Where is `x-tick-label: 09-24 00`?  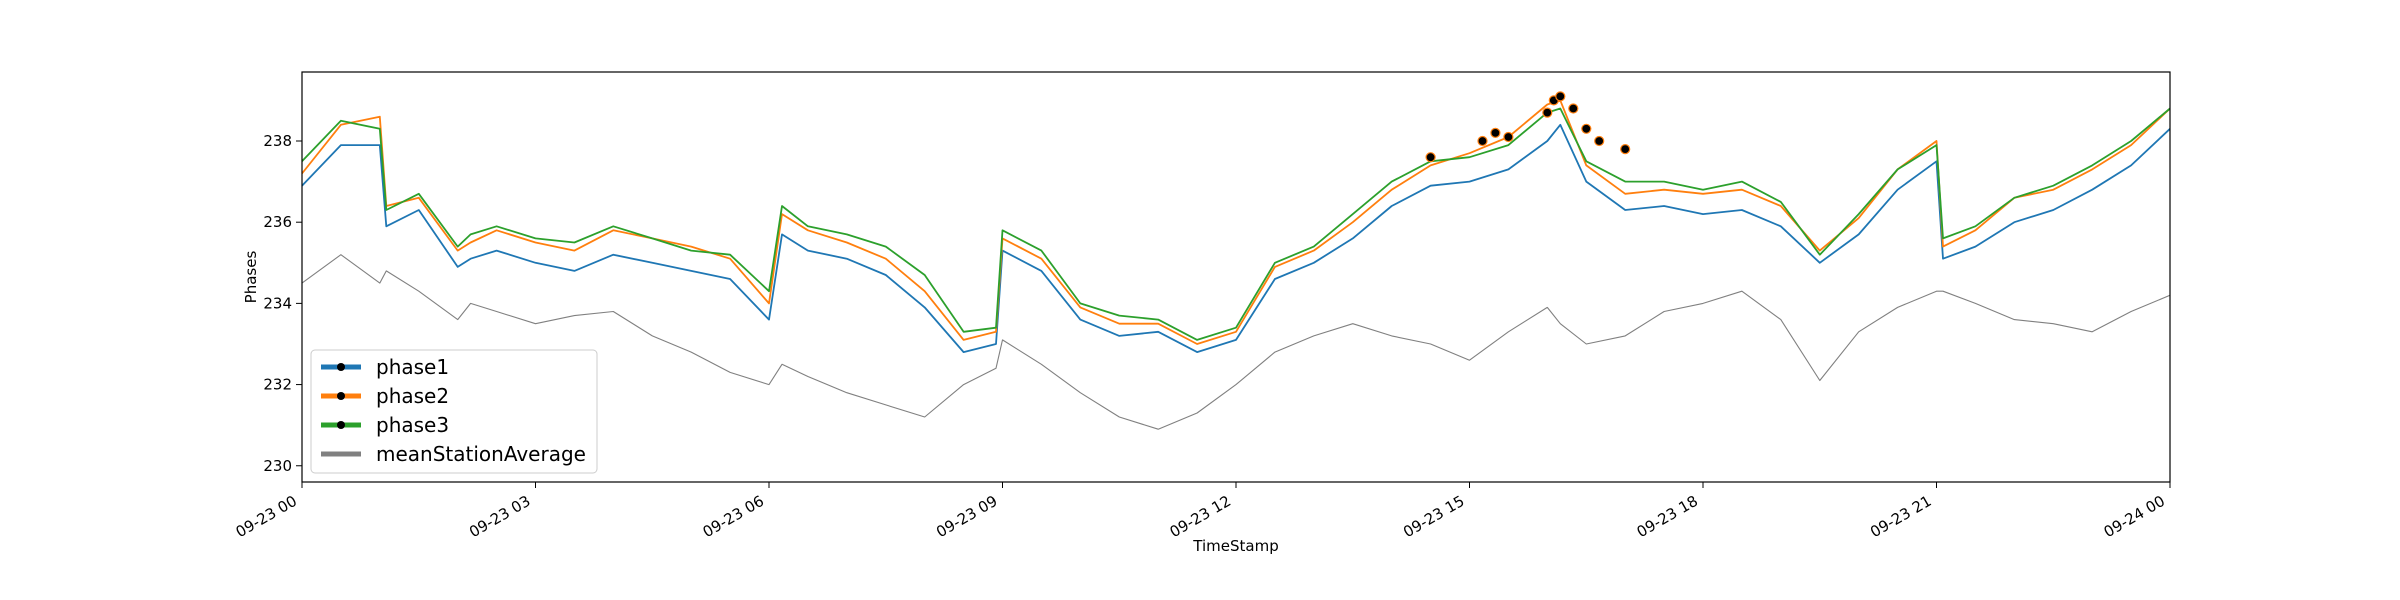
x-tick-label: 09-24 00 is located at coordinates (2134, 516).